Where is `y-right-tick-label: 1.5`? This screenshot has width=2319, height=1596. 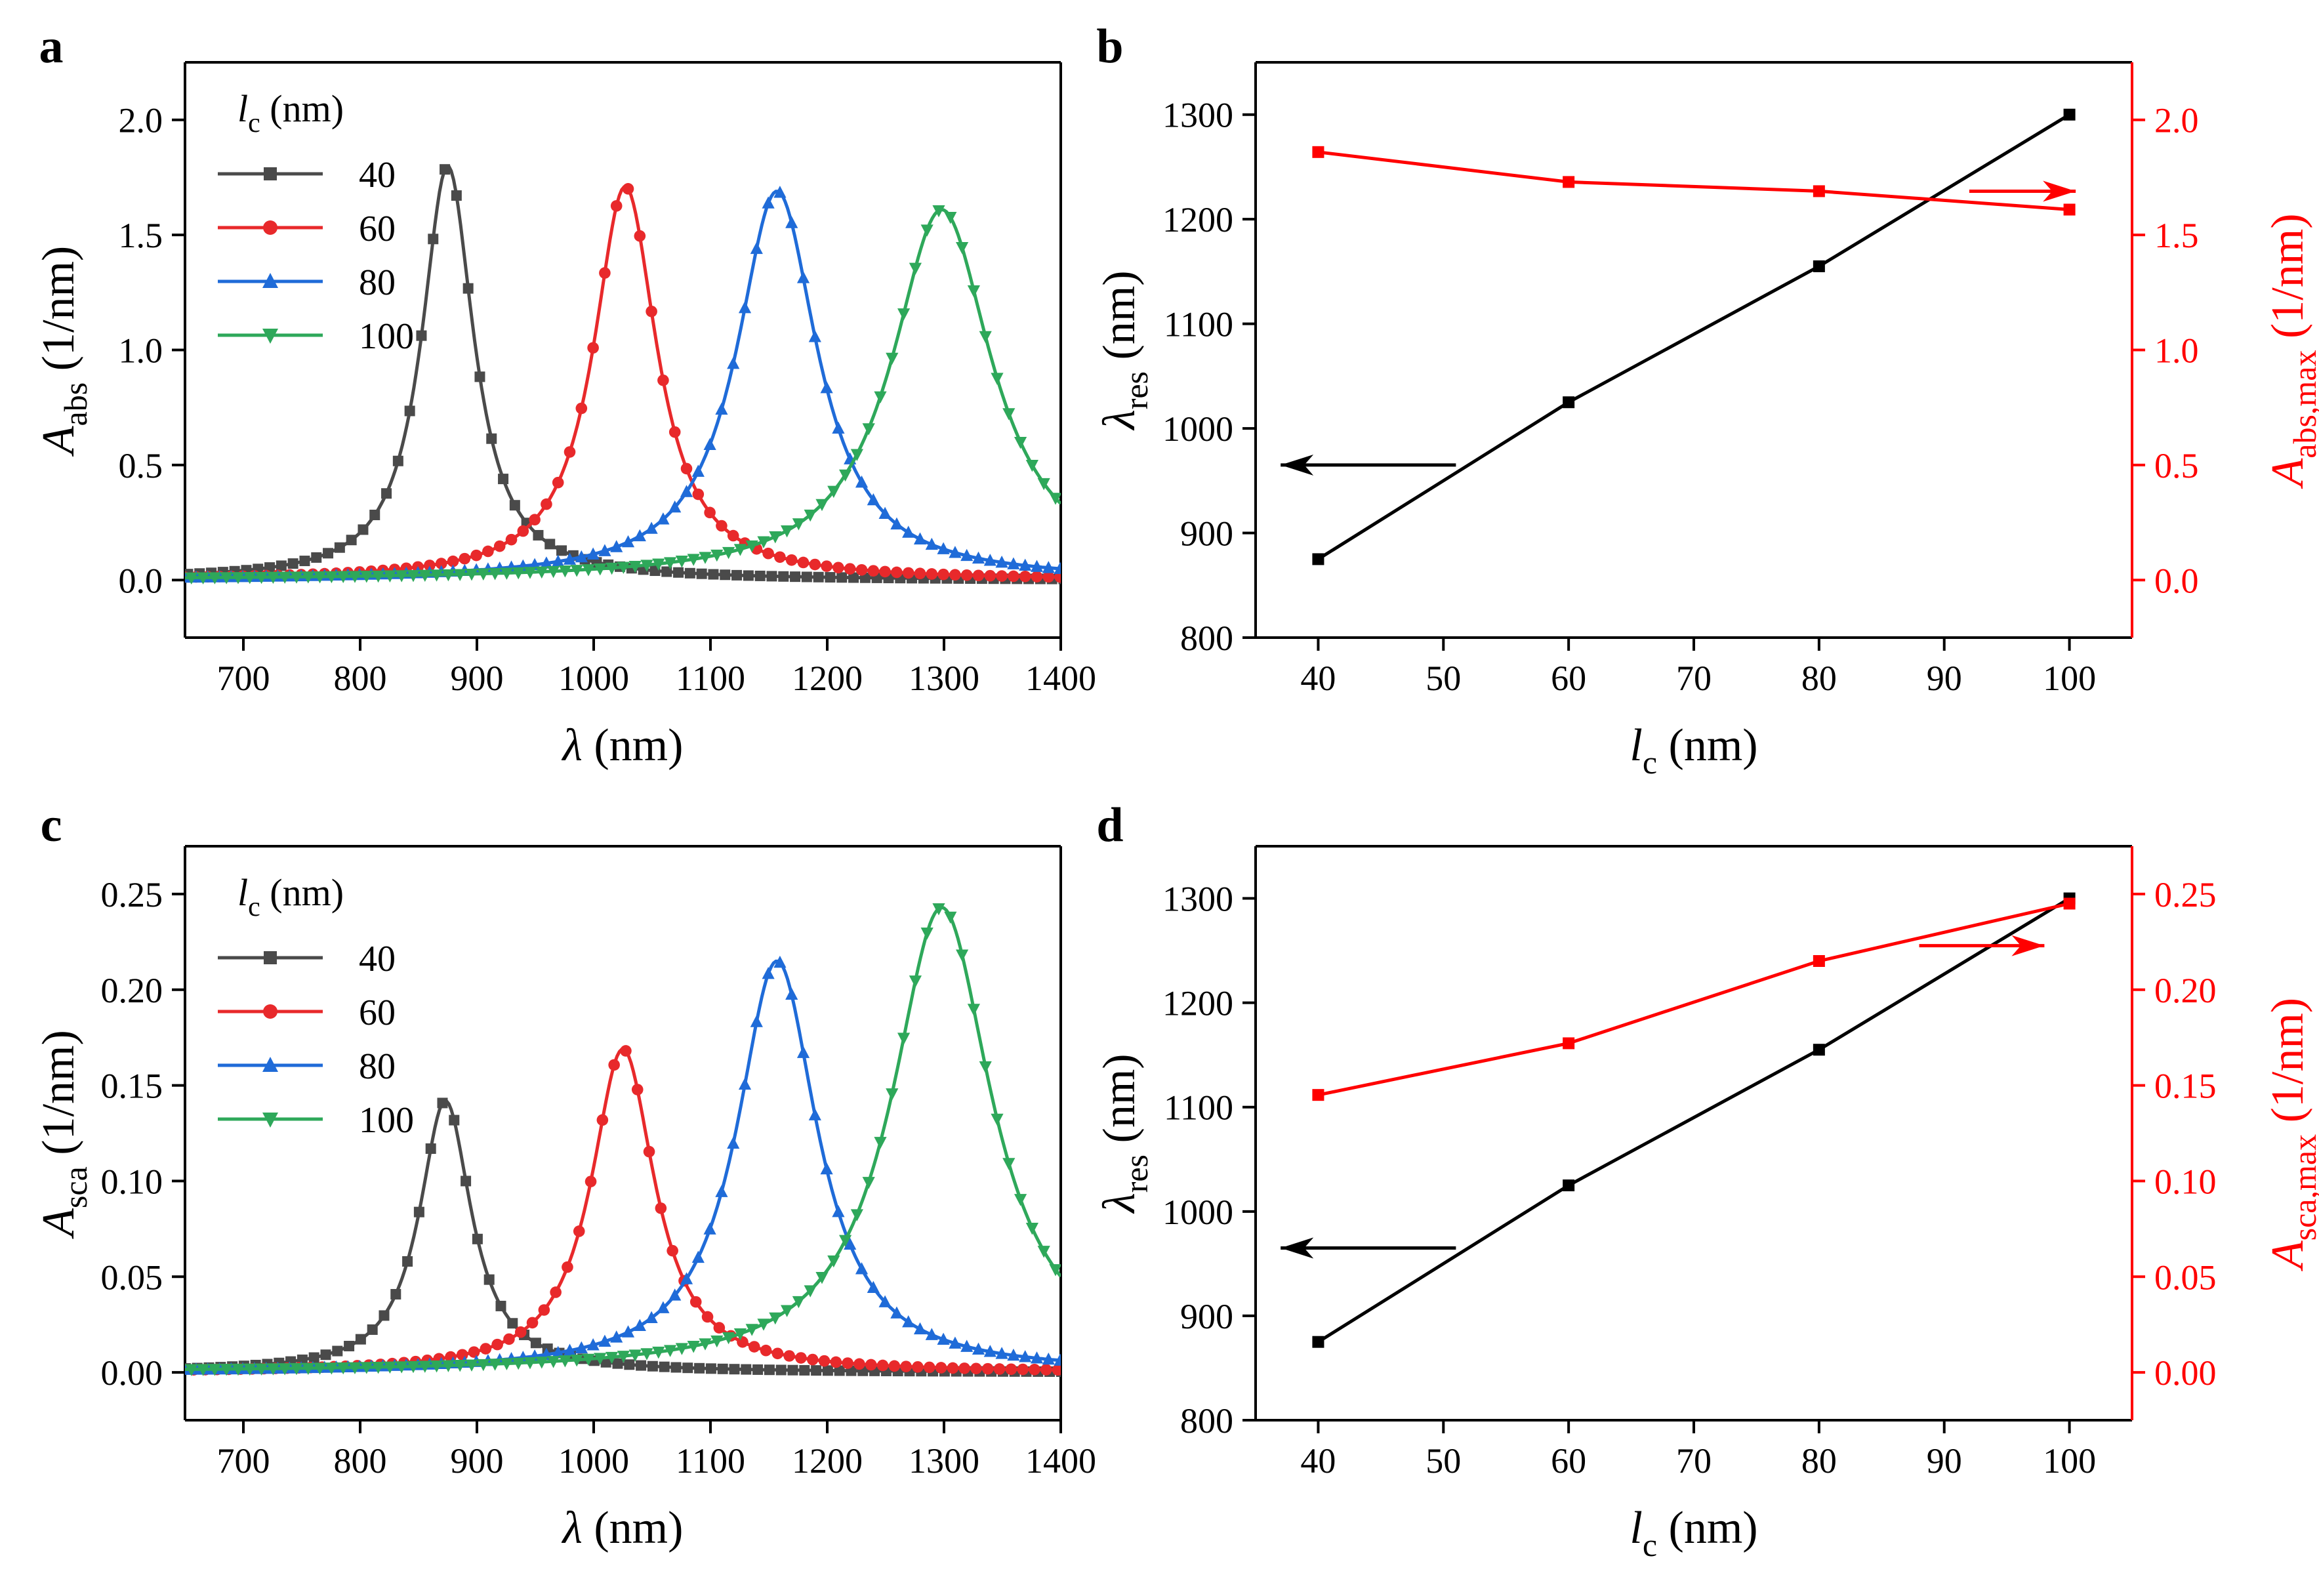
y-right-tick-label: 1.5 is located at coordinates (2176, 235).